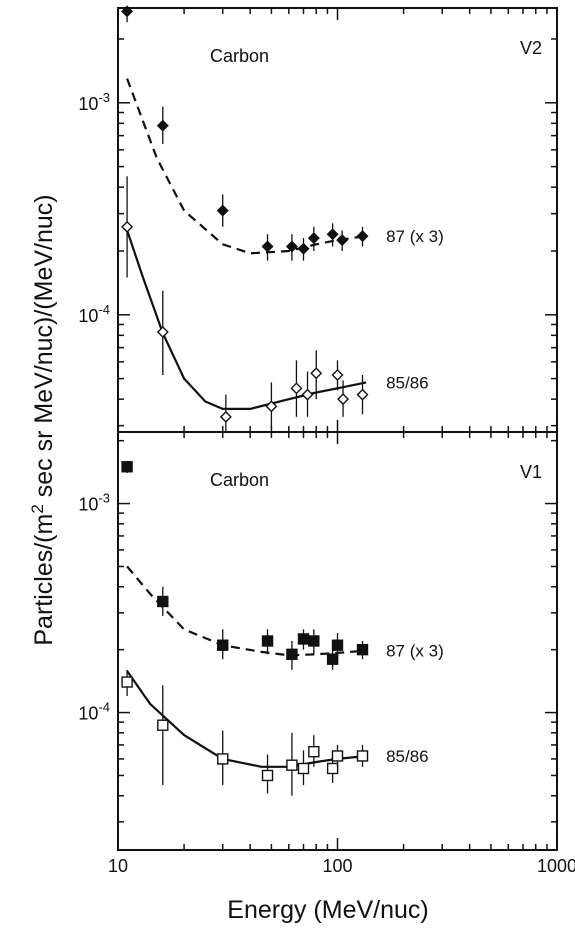 This screenshot has width=575, height=934. What do you see at coordinates (327, 910) in the screenshot?
I see `x-axis-title: Energy (MeV/nuc)` at bounding box center [327, 910].